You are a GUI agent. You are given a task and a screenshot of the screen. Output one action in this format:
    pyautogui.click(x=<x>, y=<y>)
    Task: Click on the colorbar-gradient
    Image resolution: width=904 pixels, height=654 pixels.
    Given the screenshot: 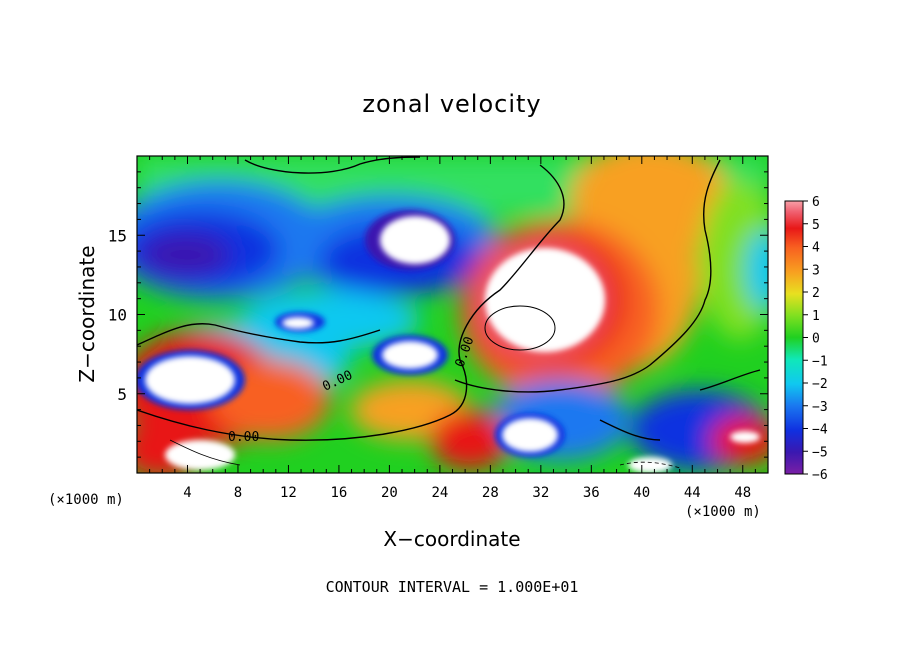 What is the action you would take?
    pyautogui.click(x=794, y=337)
    